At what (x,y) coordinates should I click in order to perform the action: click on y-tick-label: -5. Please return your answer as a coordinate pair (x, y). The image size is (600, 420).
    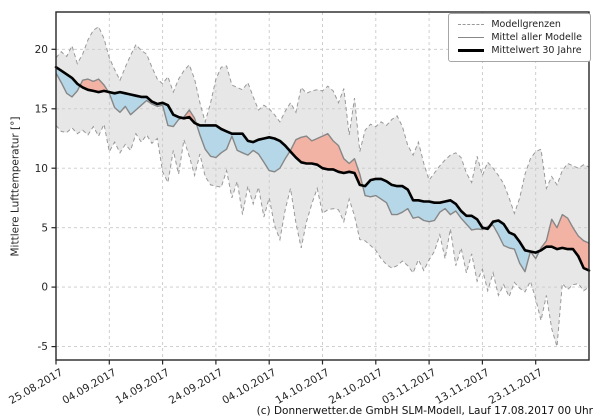
    Looking at the image, I should click on (43, 347).